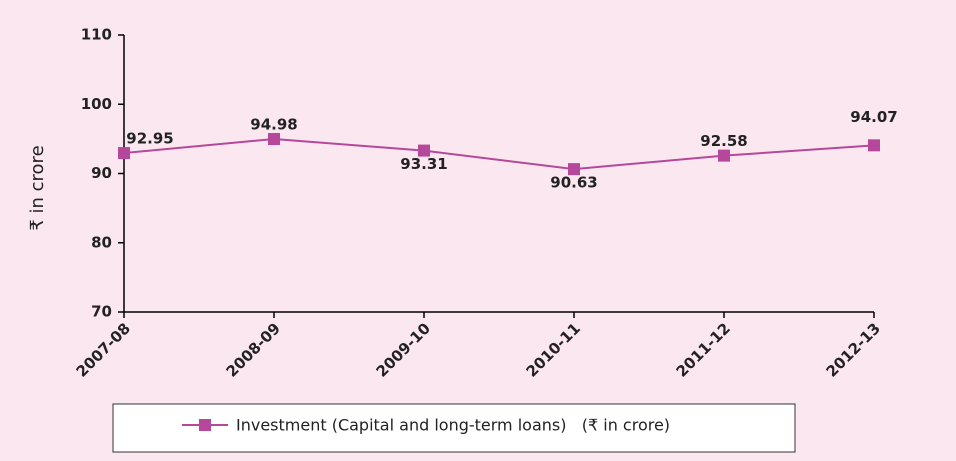 This screenshot has height=461, width=956. Describe the element at coordinates (703, 349) in the screenshot. I see `x-tick-label: 2011-12` at that location.